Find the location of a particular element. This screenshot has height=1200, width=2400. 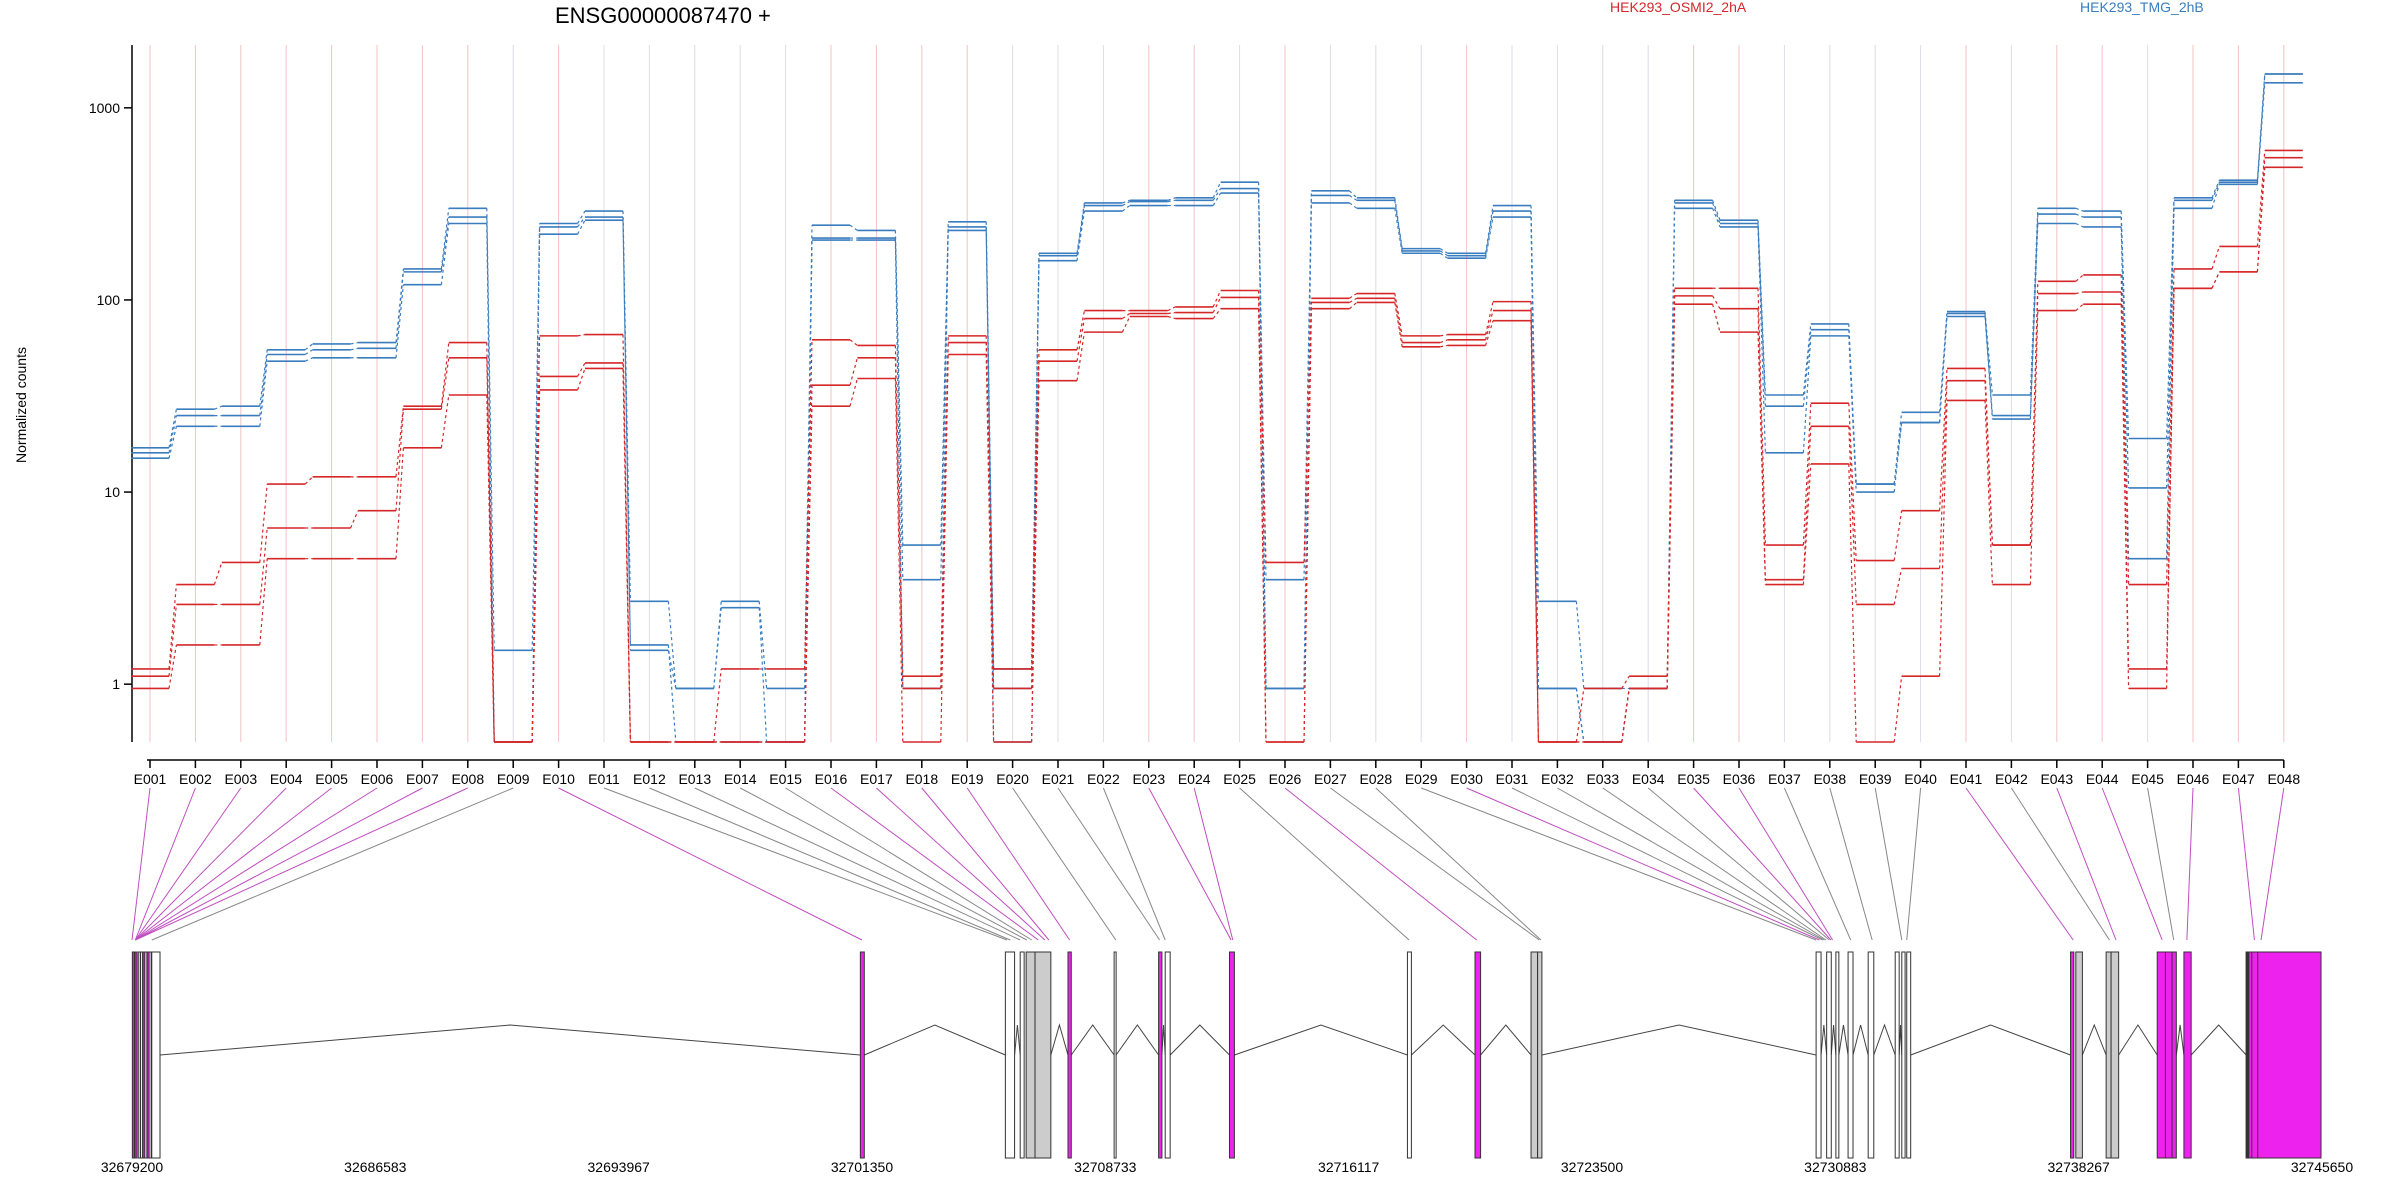

coordinate-tick-label: 32745650 is located at coordinates (2322, 1167).